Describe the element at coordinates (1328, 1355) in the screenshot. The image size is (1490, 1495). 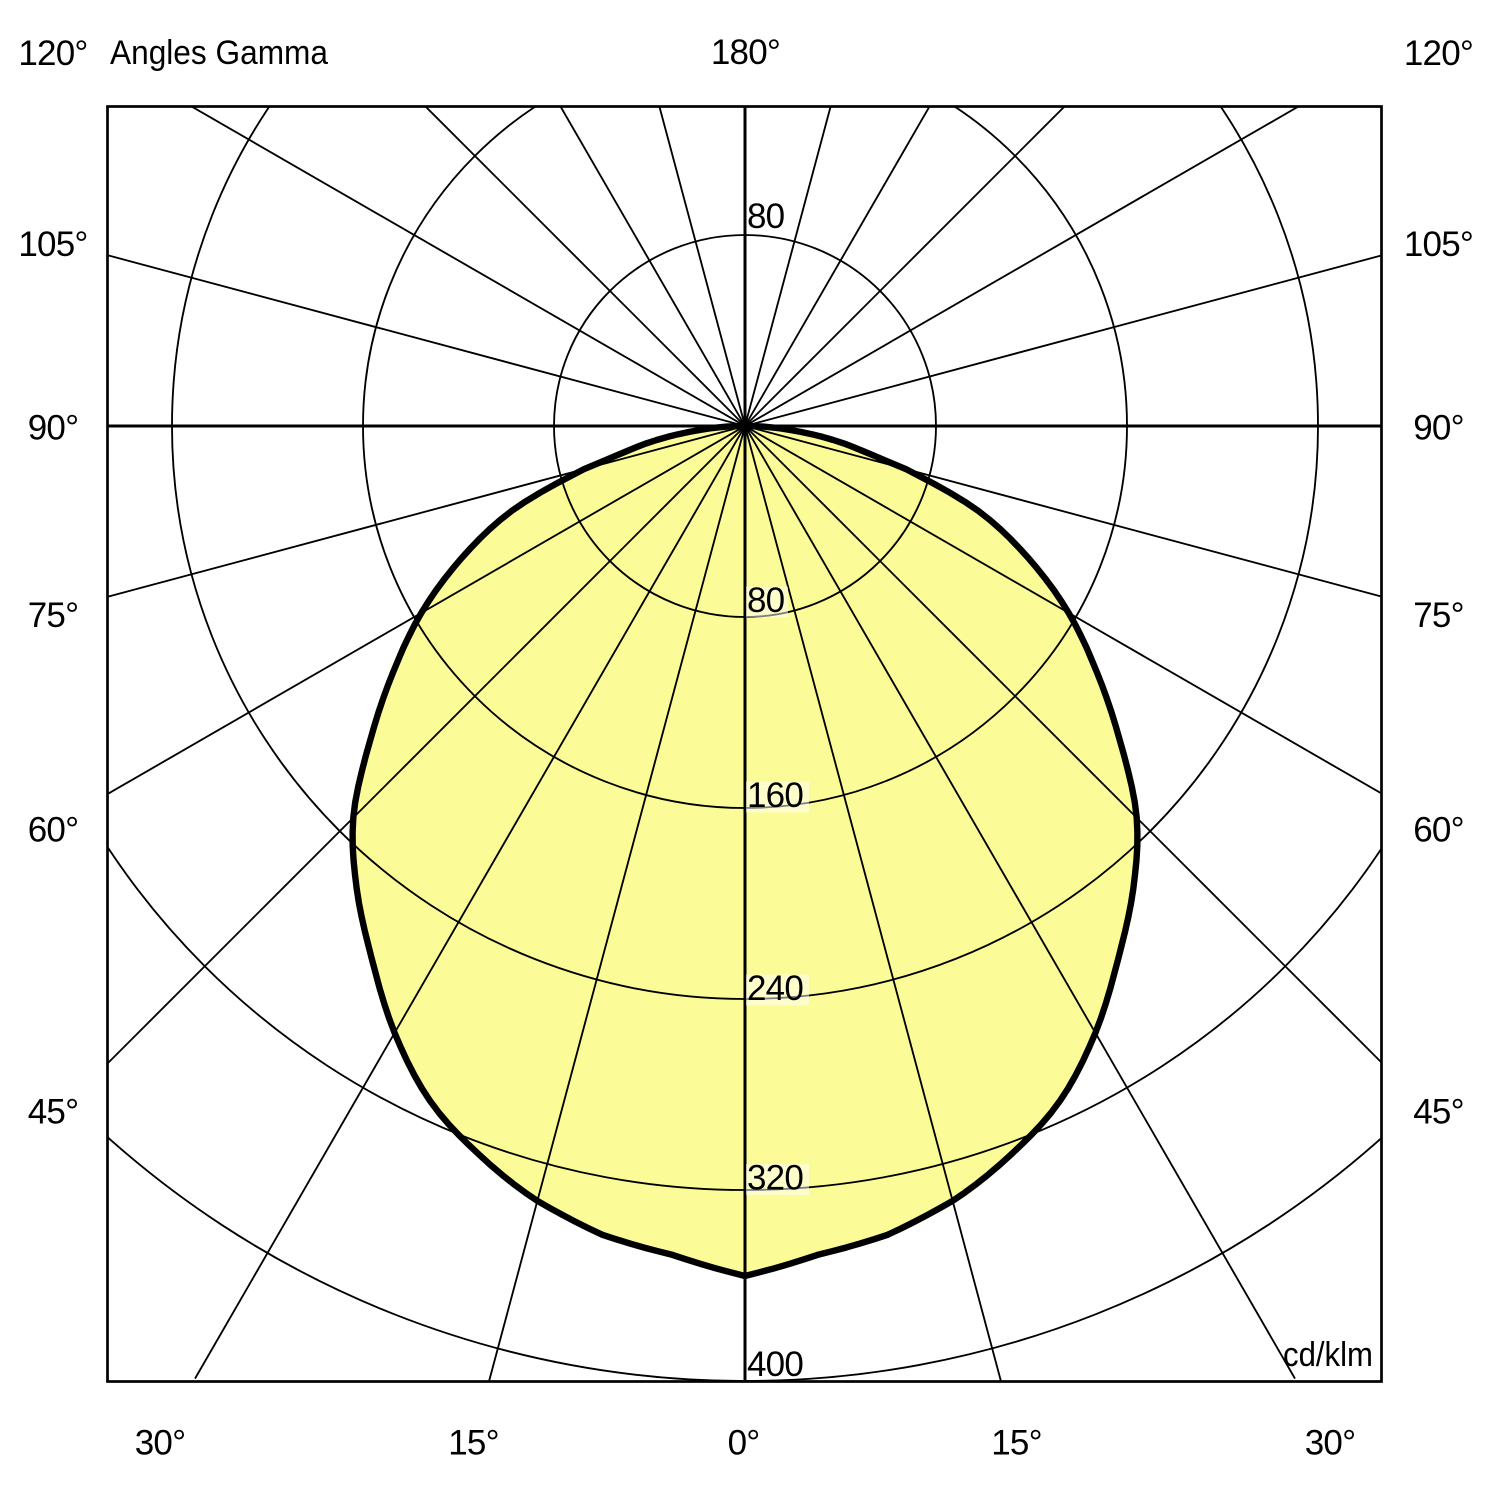
I see `svg-text: cd/klm` at that location.